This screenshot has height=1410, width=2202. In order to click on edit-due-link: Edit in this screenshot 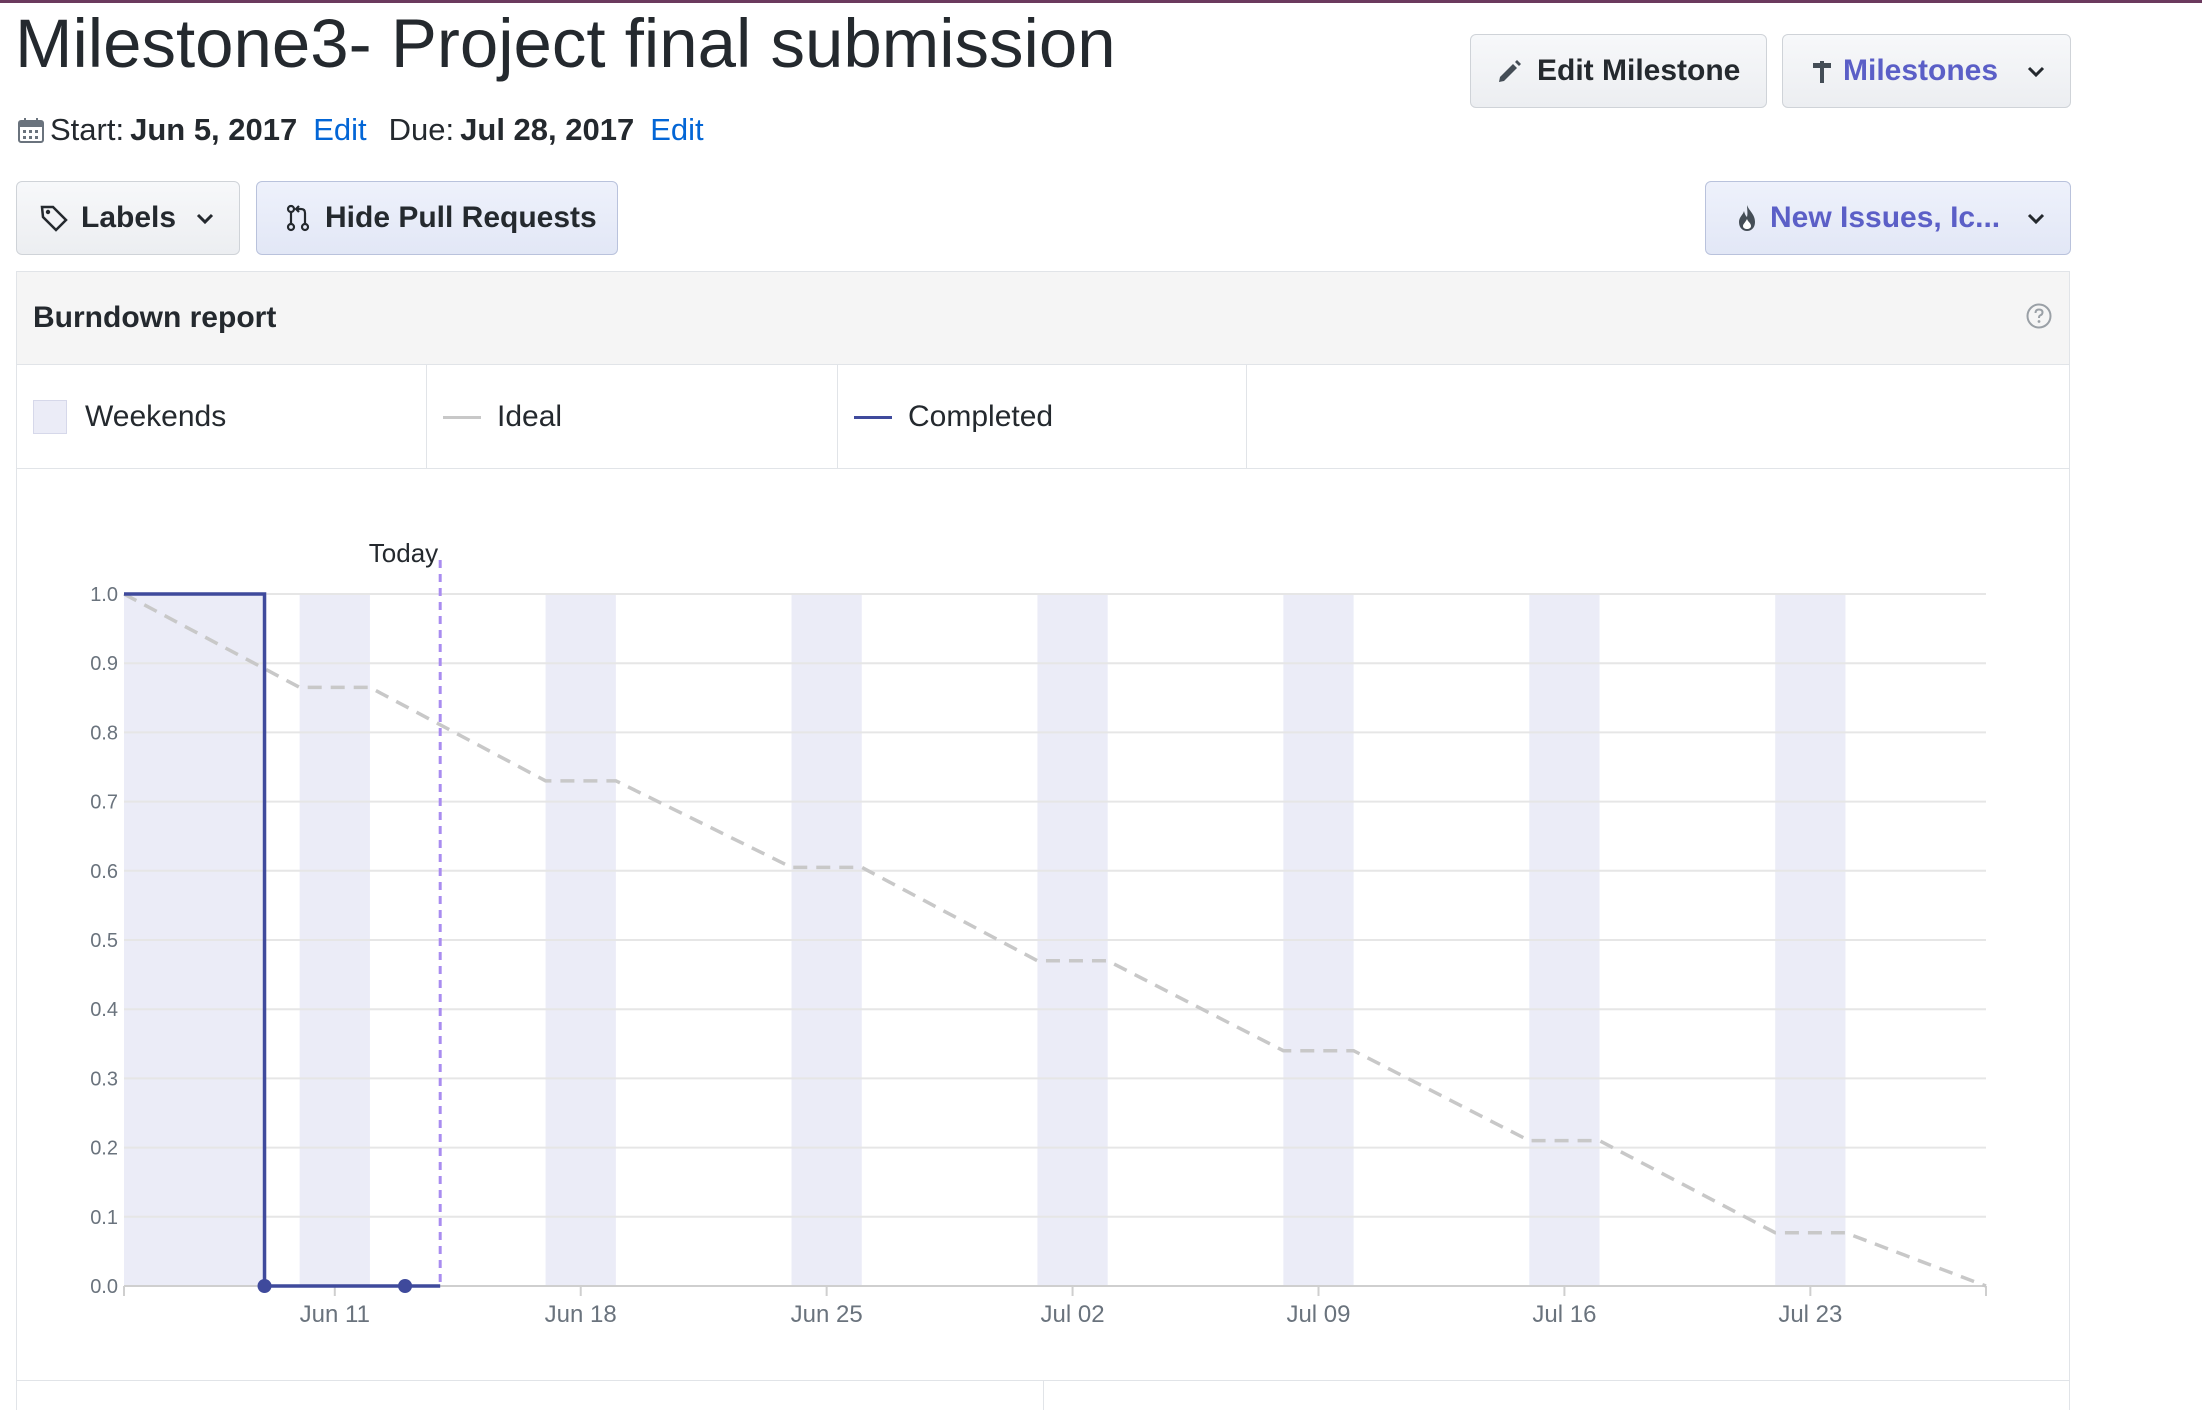, I will do `click(677, 129)`.